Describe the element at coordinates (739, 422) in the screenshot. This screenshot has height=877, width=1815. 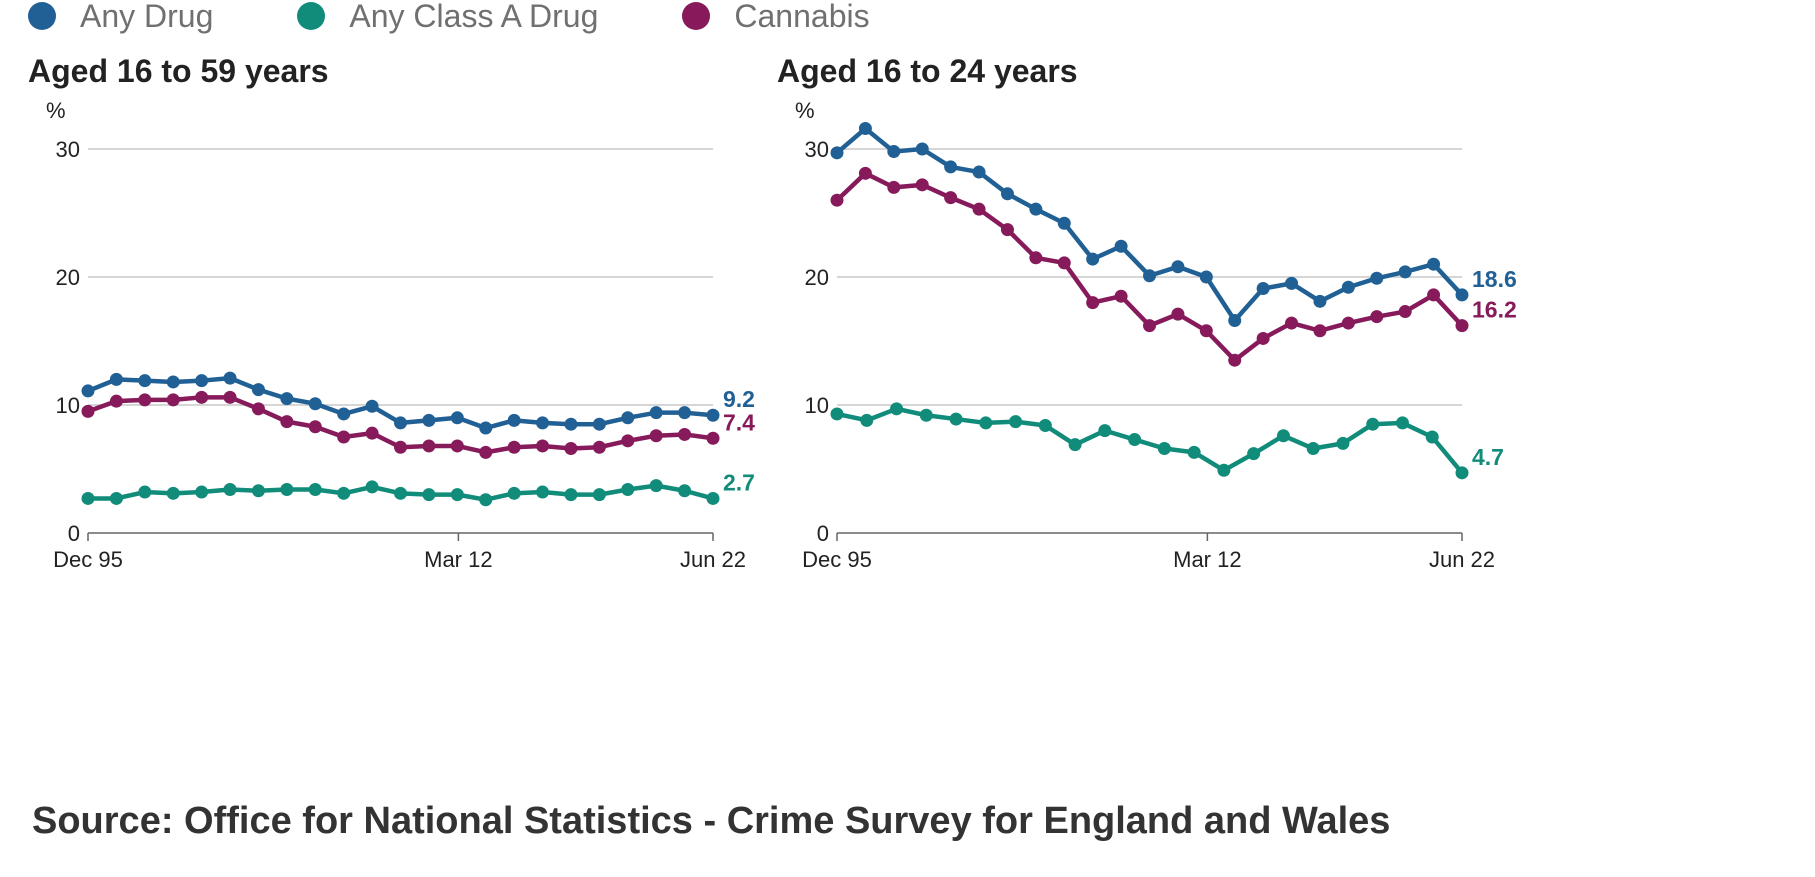
I see `end-value-label-cannabis: 7.4` at that location.